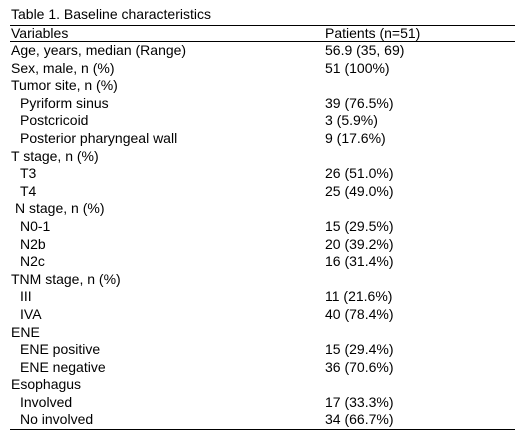  I want to click on table-row: Sex, male, n (%) 51 (100%), so click(262, 69).